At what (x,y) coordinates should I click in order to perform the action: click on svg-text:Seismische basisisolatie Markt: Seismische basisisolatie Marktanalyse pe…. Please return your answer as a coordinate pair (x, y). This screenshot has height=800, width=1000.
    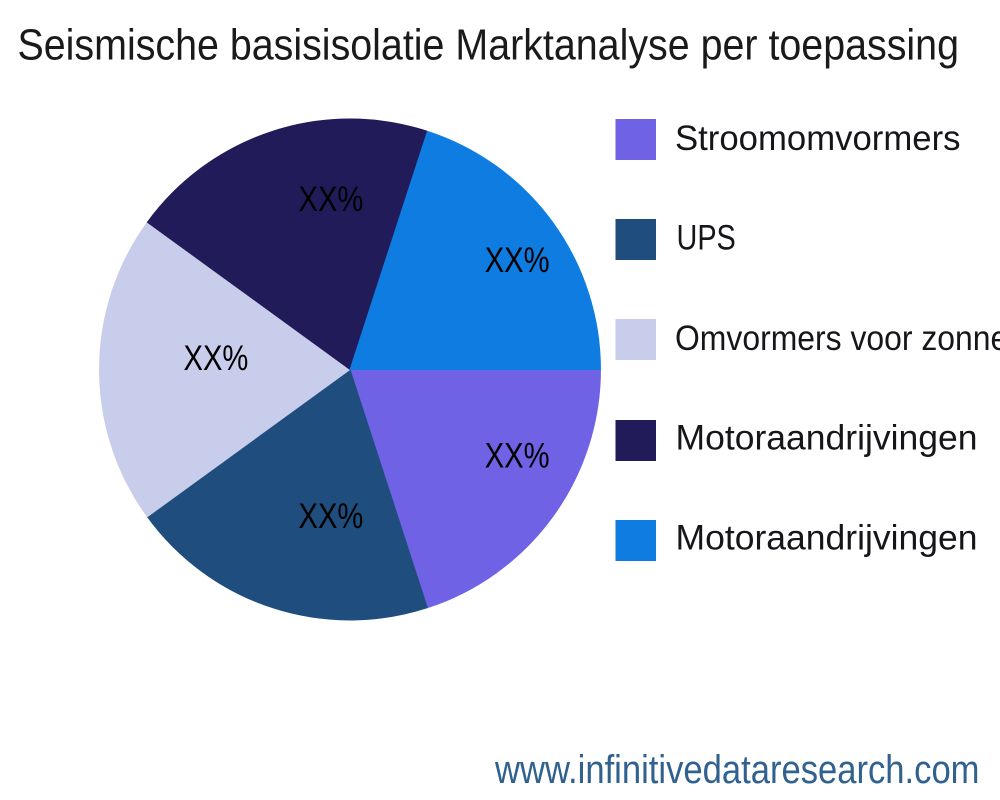
    Looking at the image, I should click on (489, 46).